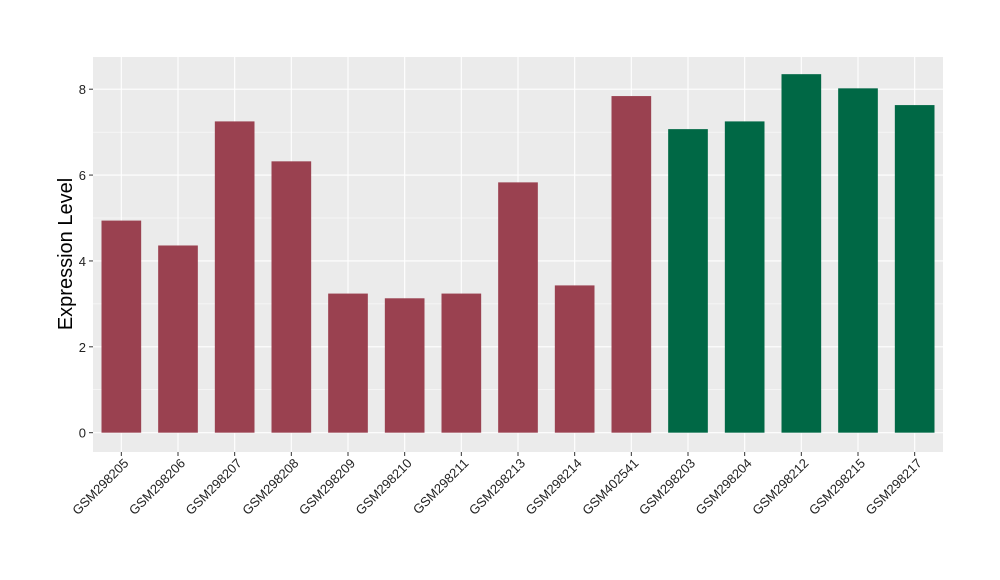 The width and height of the screenshot is (1000, 580). Describe the element at coordinates (82, 261) in the screenshot. I see `y-tick-label: 4` at that location.